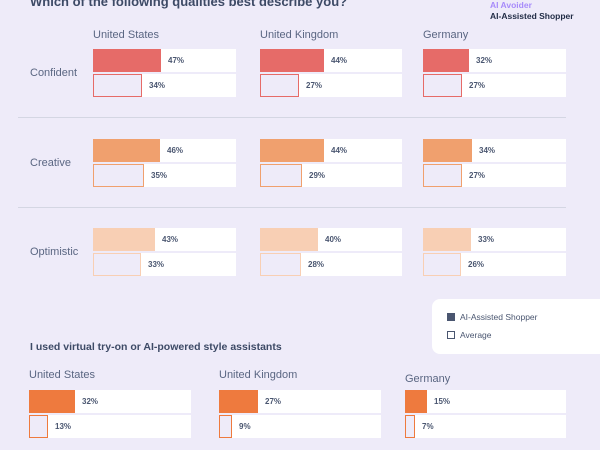 This screenshot has width=600, height=450. I want to click on top-legend: AI Avoider AI-Assisted Shopper, so click(532, 11).